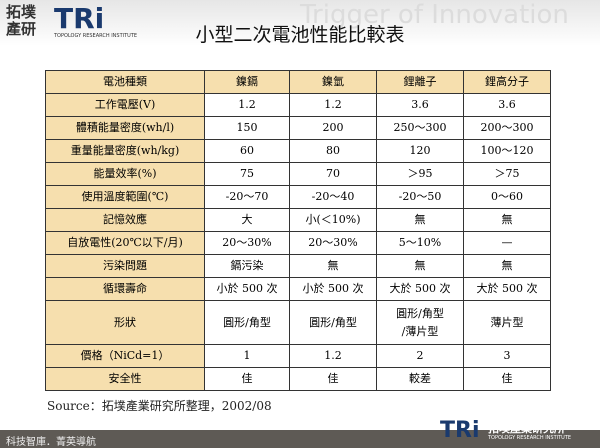 The height and width of the screenshot is (448, 600). I want to click on cell: 120, so click(420, 151).